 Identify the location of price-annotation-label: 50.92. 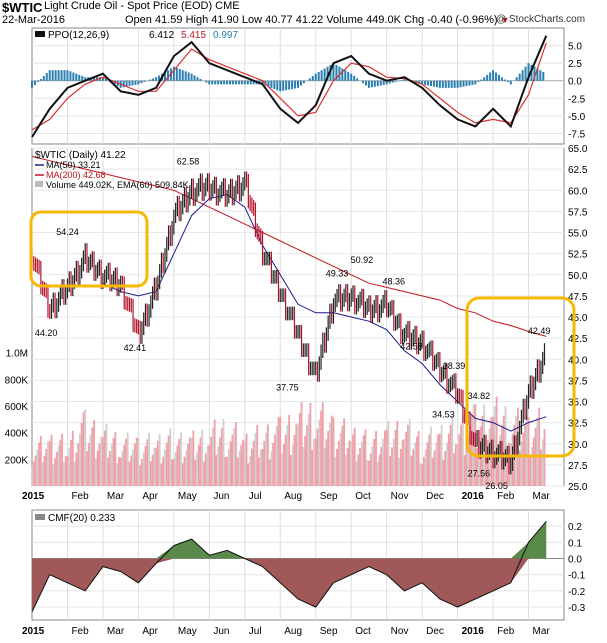
(362, 260).